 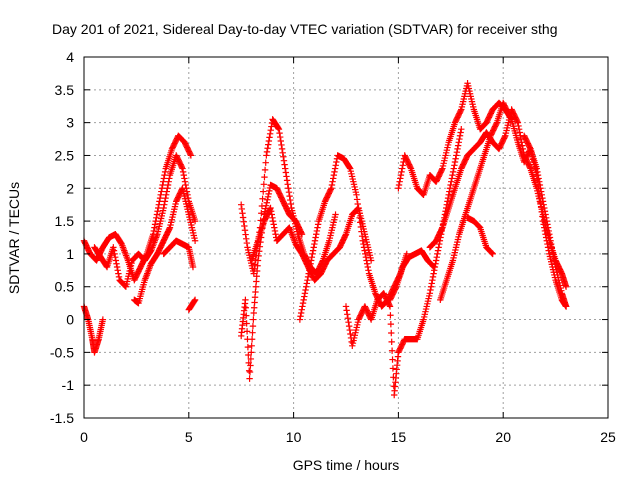 I want to click on x-tick-label: 0, so click(x=84, y=437).